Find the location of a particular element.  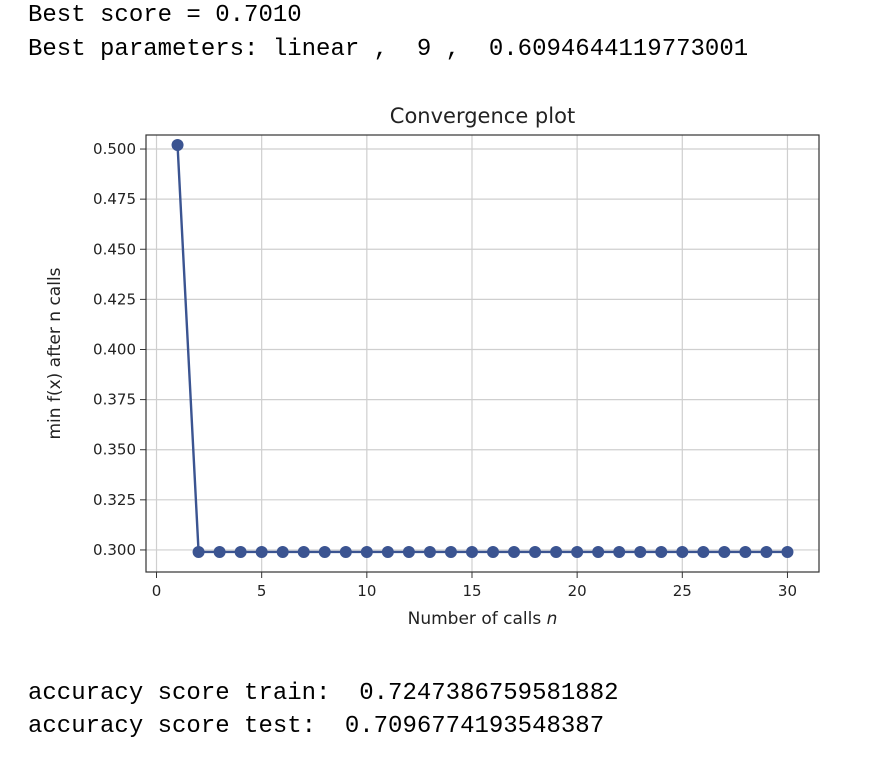

y-tick-label: 0.500 is located at coordinates (114, 149).